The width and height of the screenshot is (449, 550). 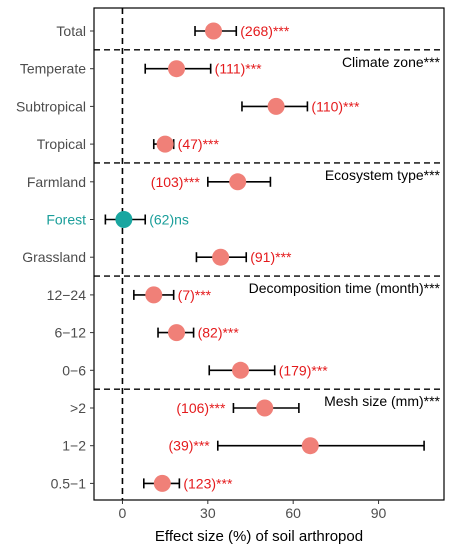 I want to click on x-axis-label: Effect size (%) of soil arthropod, so click(x=259, y=536).